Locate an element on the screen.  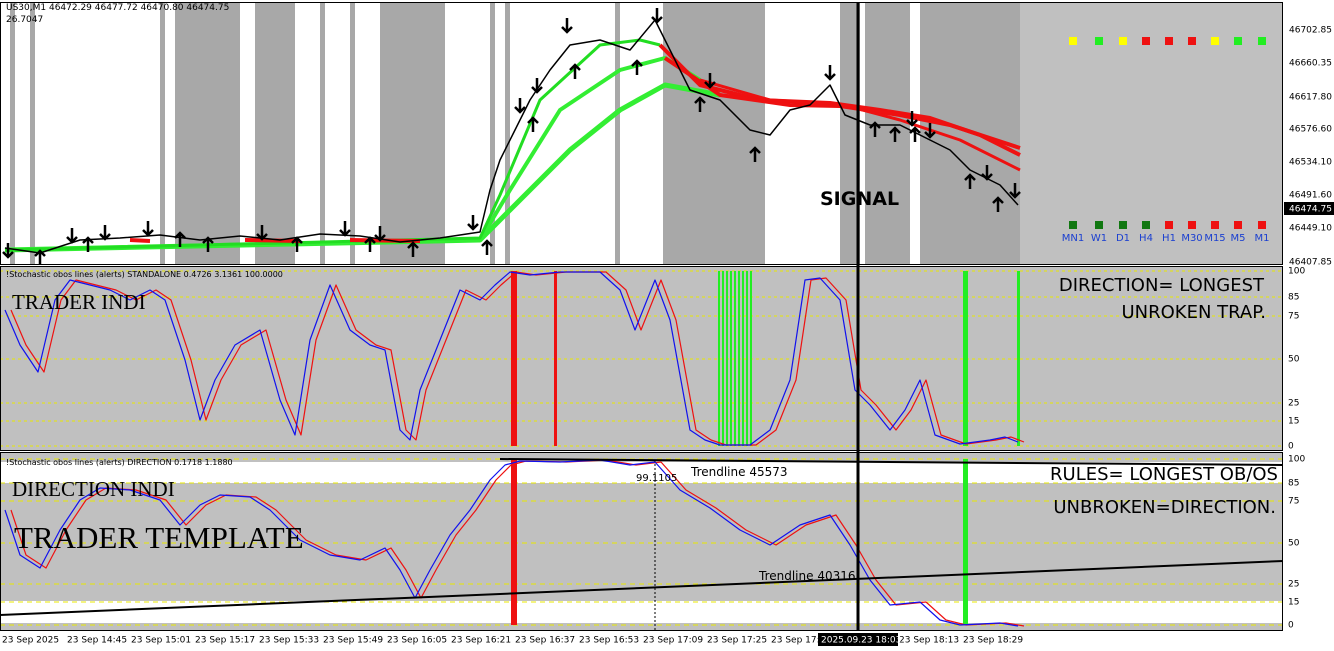
ob-zone is located at coordinates (641, 472).